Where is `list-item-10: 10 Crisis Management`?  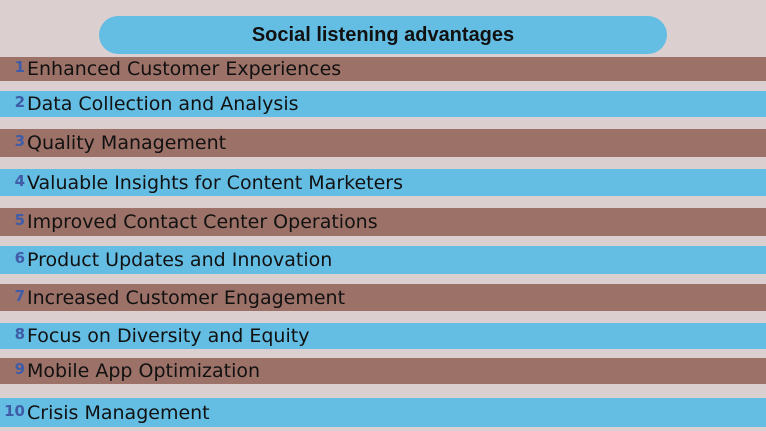
list-item-10: 10 Crisis Management is located at coordinates (383, 412).